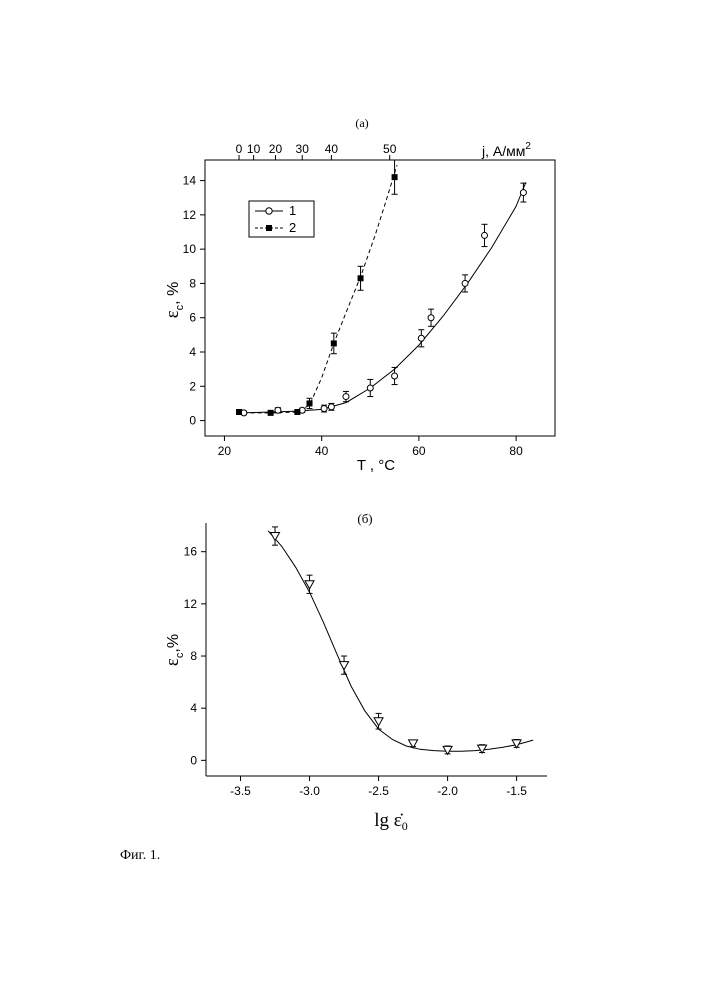  What do you see at coordinates (376, 465) in the screenshot?
I see `panel-a-x-axis-label: T , °C` at bounding box center [376, 465].